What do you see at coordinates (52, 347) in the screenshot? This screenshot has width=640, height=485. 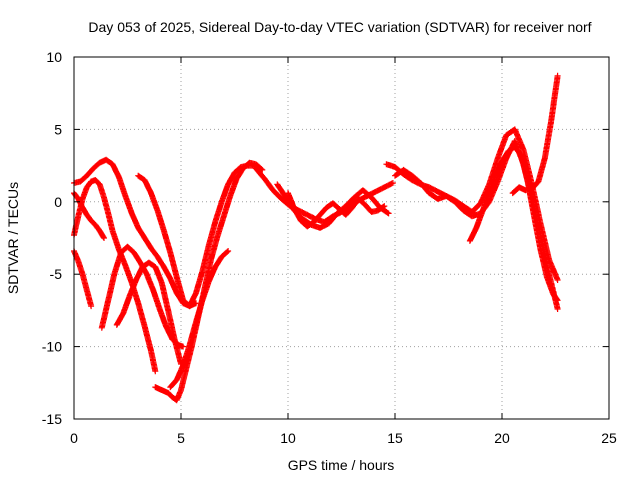 I see `y-tick-label: -10` at bounding box center [52, 347].